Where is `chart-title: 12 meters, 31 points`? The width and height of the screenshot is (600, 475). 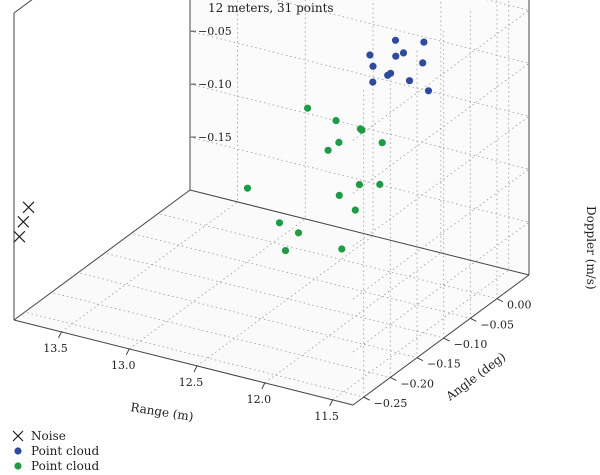
chart-title: 12 meters, 31 points is located at coordinates (271, 8).